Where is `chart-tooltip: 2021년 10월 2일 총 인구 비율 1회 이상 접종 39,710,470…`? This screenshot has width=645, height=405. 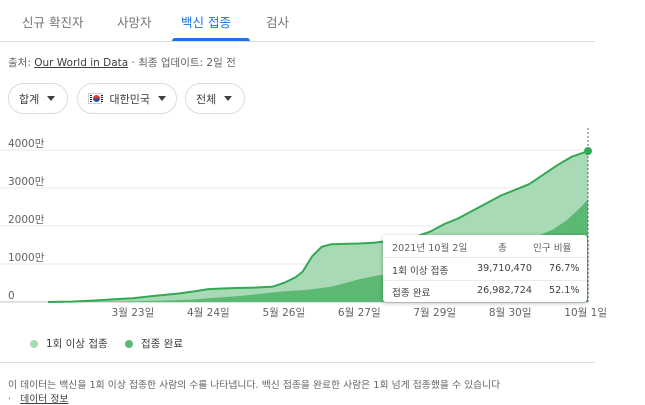 chart-tooltip: 2021년 10월 2일 총 인구 비율 1회 이상 접종 39,710,470… is located at coordinates (485, 268).